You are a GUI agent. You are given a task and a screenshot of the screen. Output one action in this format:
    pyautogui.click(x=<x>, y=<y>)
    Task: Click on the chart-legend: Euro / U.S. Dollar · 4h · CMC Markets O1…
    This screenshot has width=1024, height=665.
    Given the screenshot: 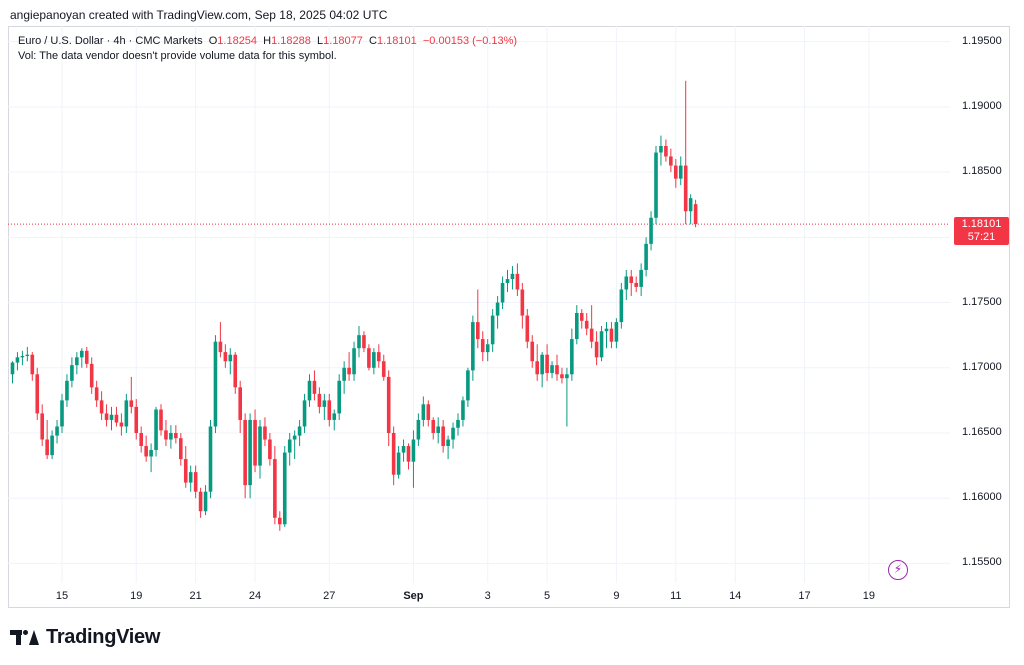 What is the action you would take?
    pyautogui.click(x=267, y=41)
    